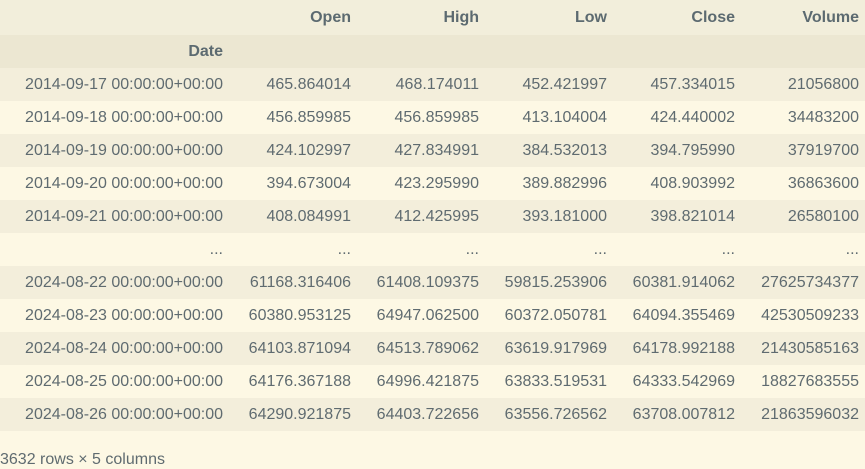  I want to click on row-index-cell: 2024-08-23 00:00:00+00:00, so click(124, 315).